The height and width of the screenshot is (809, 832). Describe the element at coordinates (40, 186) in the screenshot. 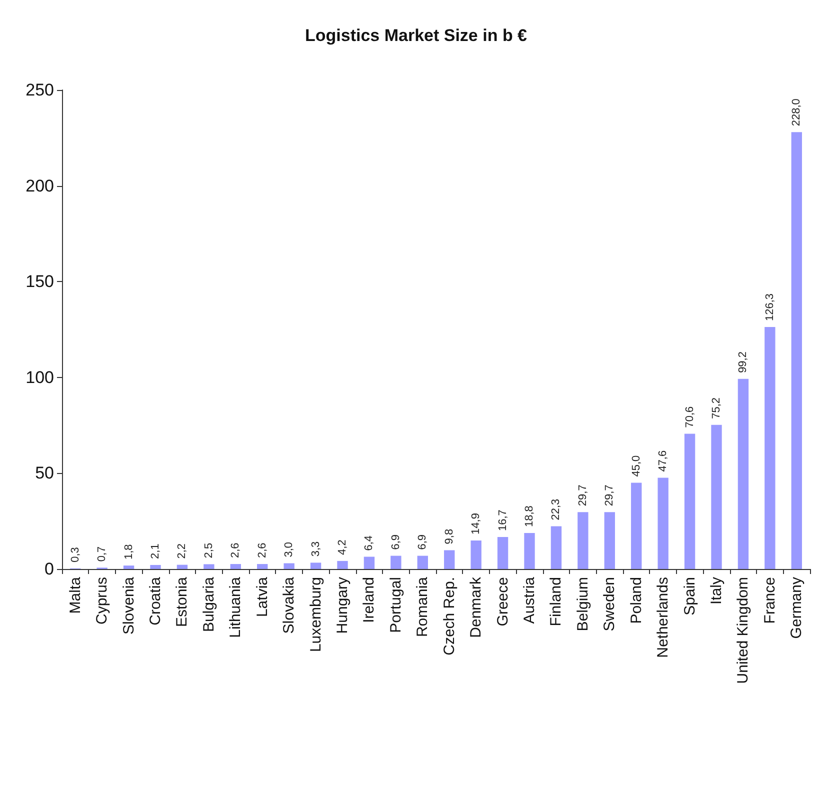

I see `y-tick-label: 200` at that location.